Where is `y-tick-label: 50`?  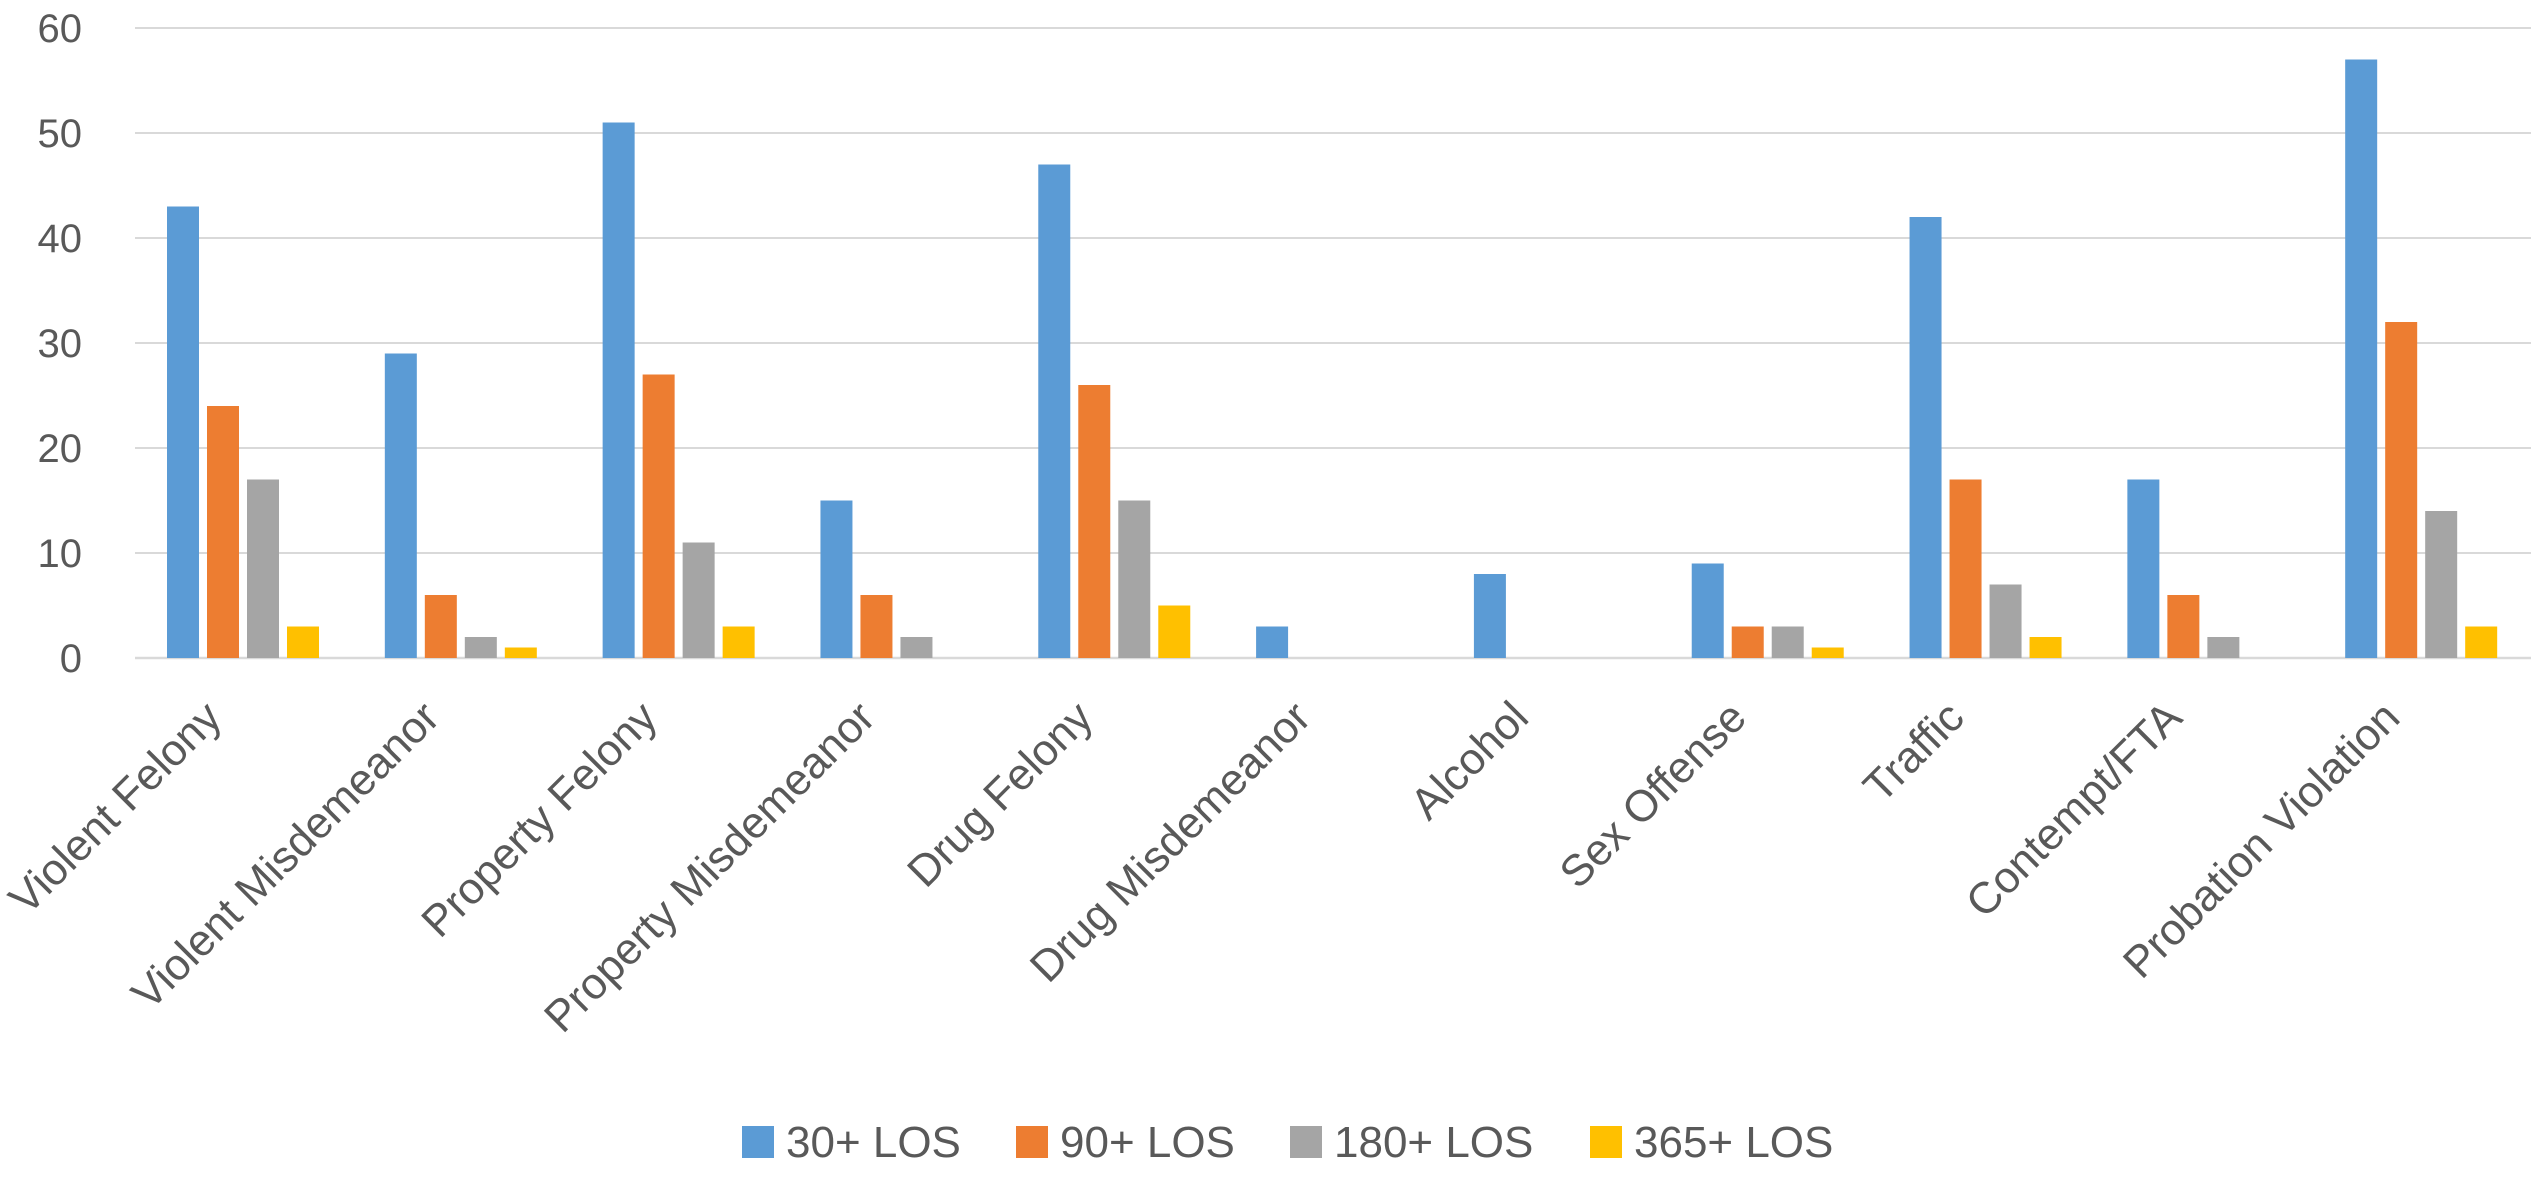 y-tick-label: 50 is located at coordinates (60, 134).